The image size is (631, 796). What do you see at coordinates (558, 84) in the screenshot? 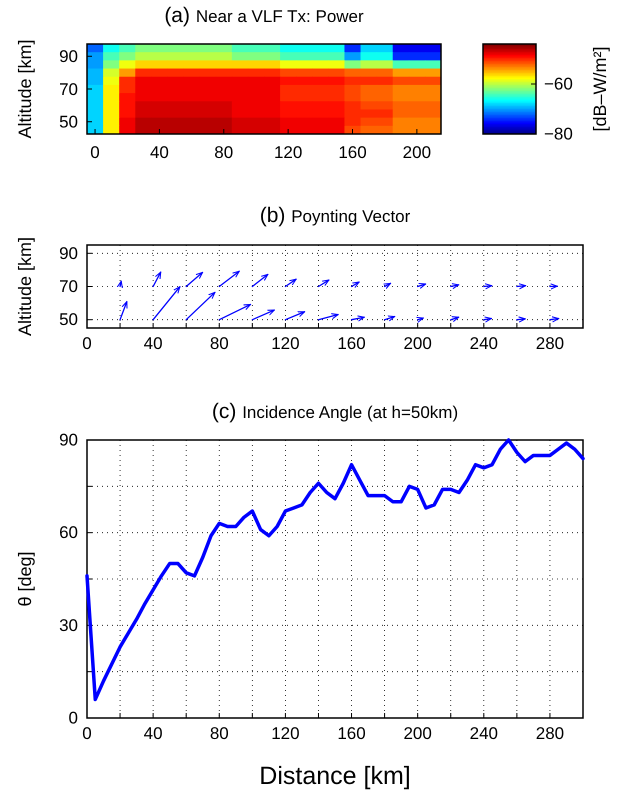
I see `color-bar-label: −60` at bounding box center [558, 84].